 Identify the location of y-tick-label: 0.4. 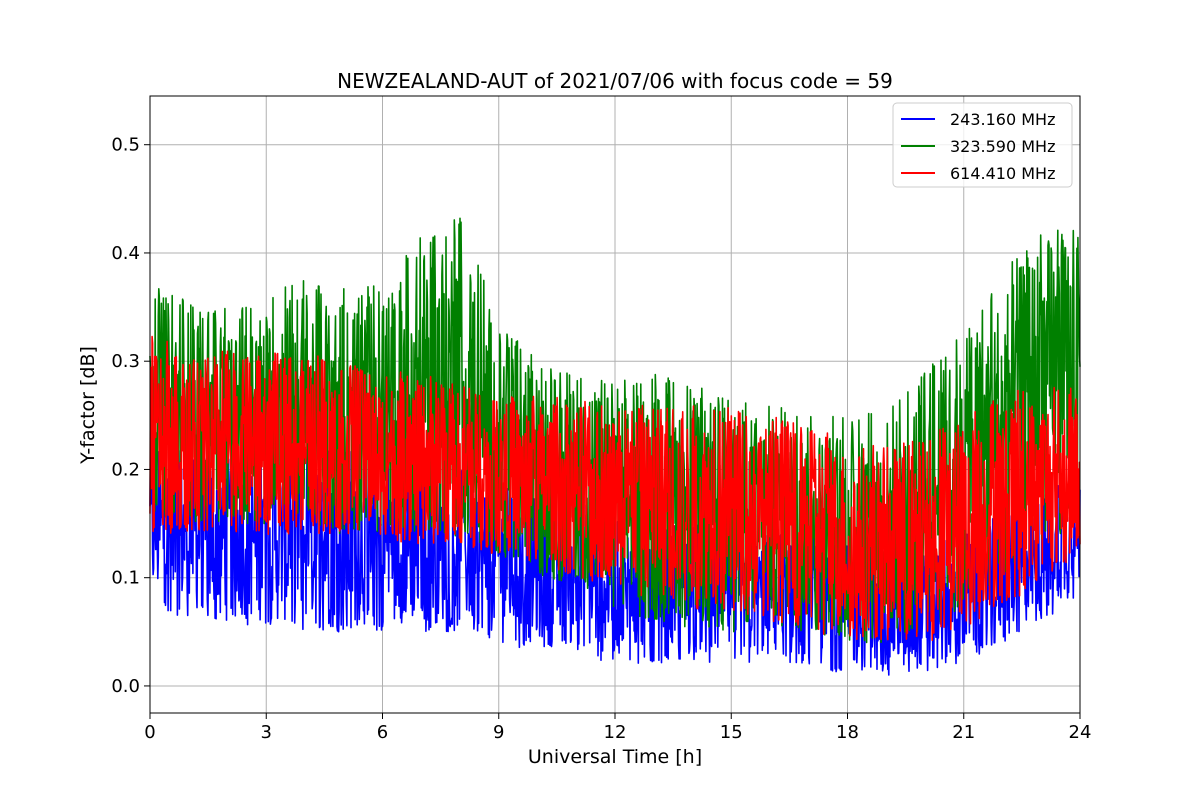
(125, 253).